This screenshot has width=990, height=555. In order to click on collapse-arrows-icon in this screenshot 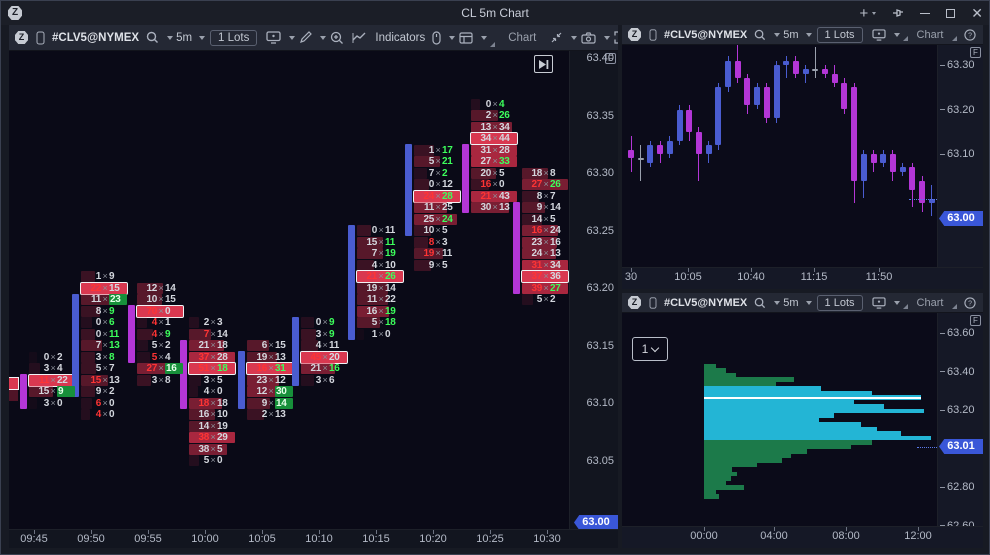, I will do `click(556, 37)`.